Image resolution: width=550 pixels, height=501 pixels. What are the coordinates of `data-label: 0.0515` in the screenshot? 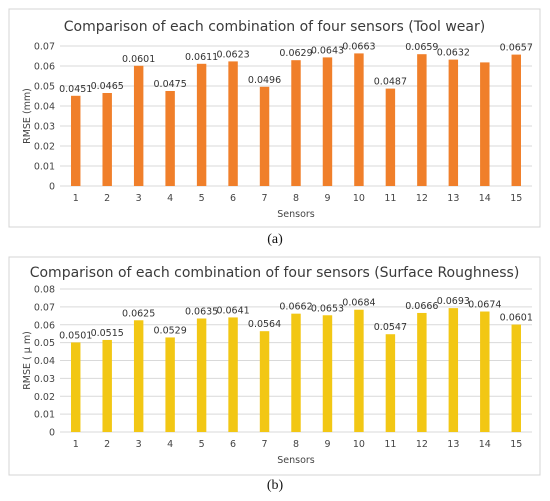 It's located at (107, 333).